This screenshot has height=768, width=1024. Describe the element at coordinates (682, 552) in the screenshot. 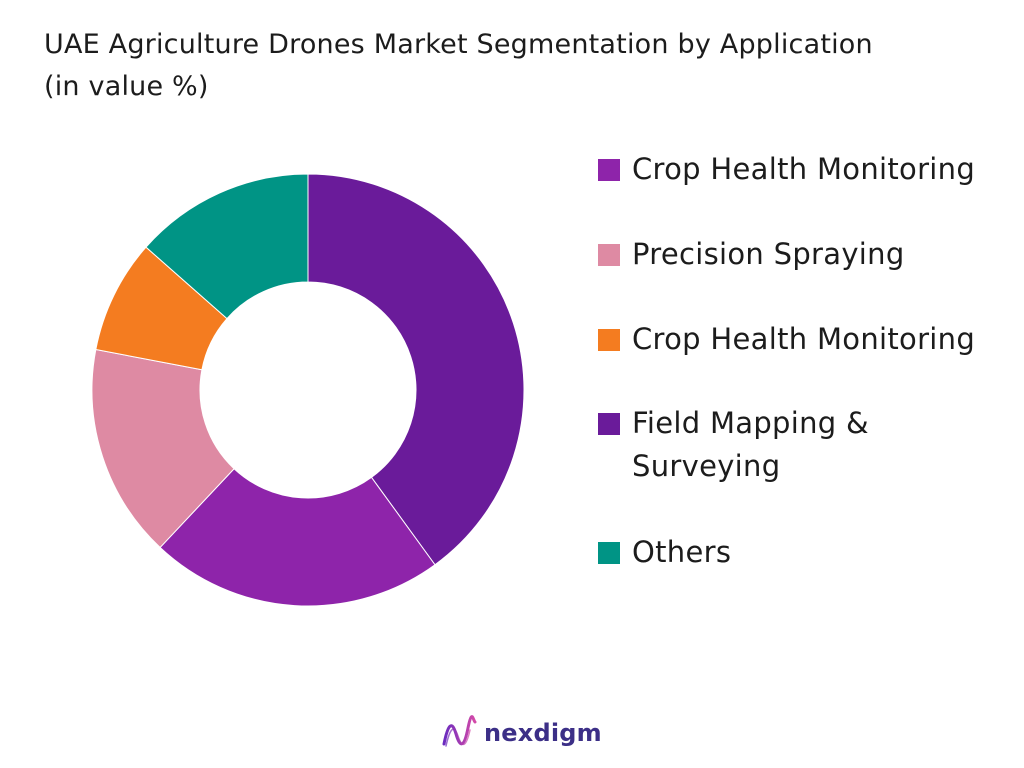

I see `legend-label: Others` at that location.